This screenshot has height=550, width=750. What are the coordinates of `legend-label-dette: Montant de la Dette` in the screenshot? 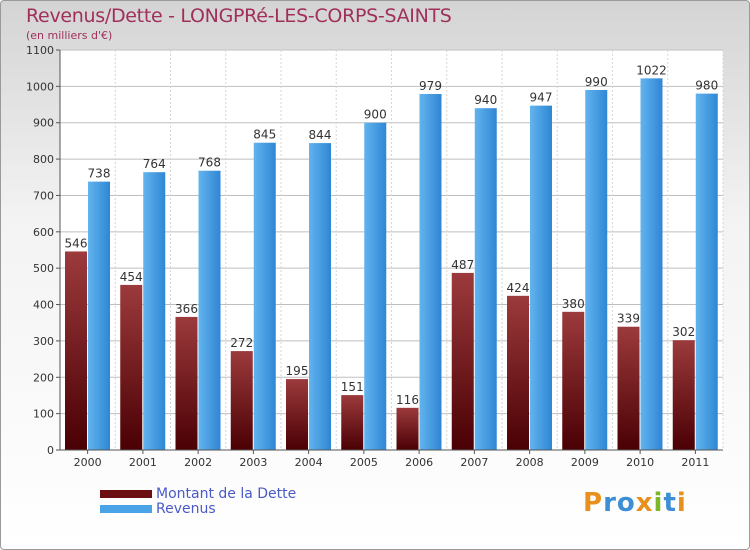 It's located at (226, 494).